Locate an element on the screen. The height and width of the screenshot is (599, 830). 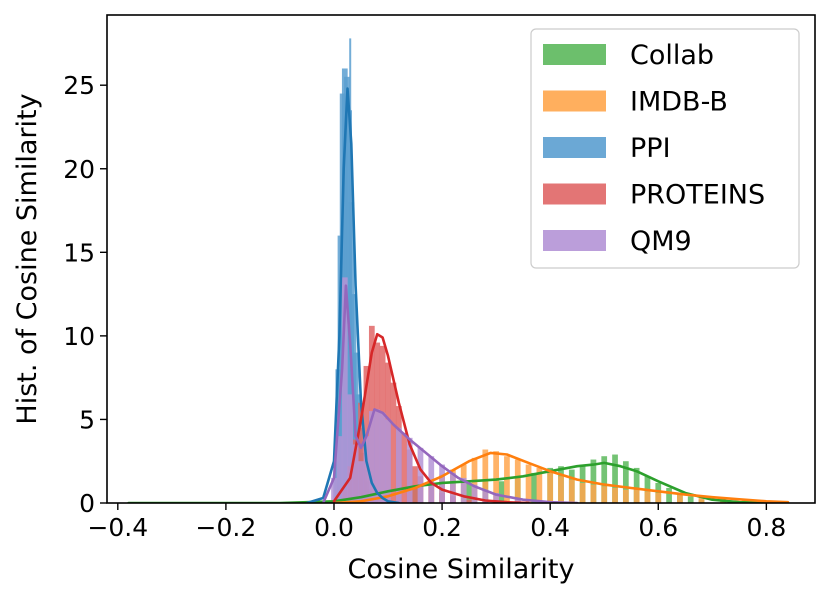
x-tick-label: −0.4 is located at coordinates (117, 527).